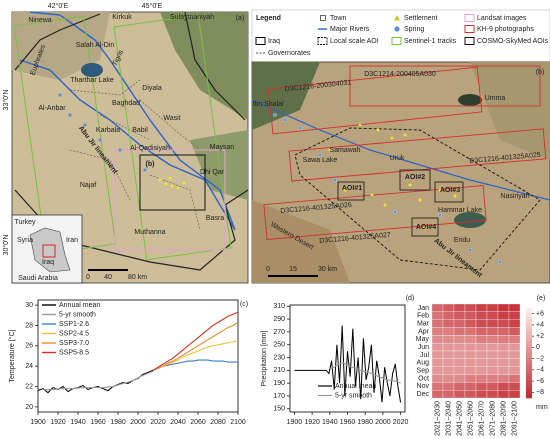  I want to click on local-aoi, so click(417, 199).